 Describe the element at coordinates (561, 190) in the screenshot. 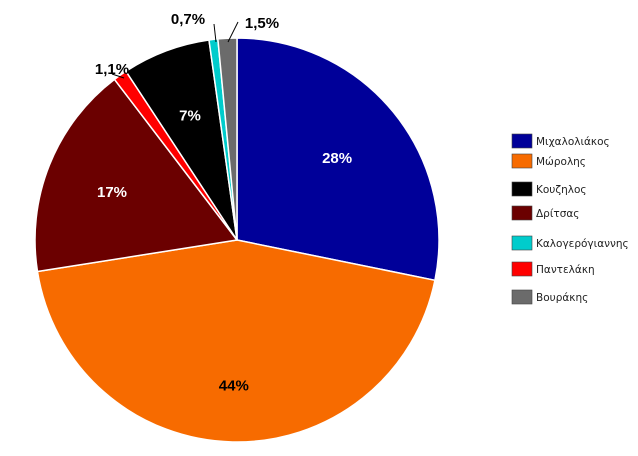

I see `legend-label-2: Κουζηλος` at that location.